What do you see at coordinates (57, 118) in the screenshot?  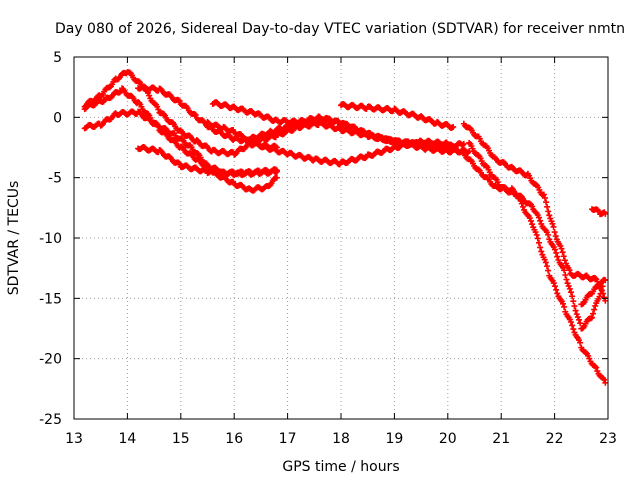 I see `y-tick-label: 0` at bounding box center [57, 118].